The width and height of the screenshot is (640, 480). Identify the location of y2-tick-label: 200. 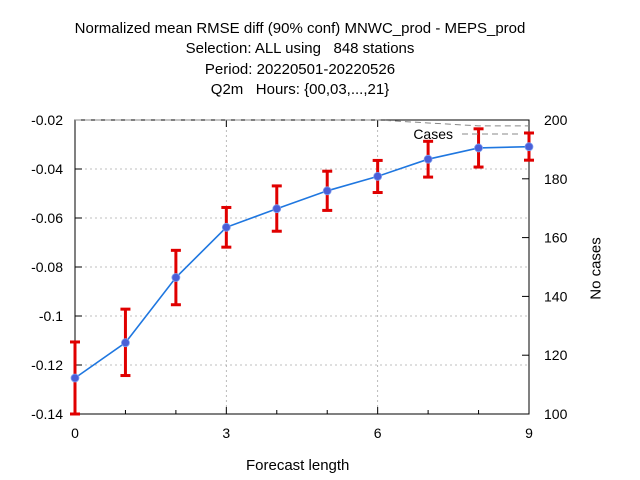
(556, 120).